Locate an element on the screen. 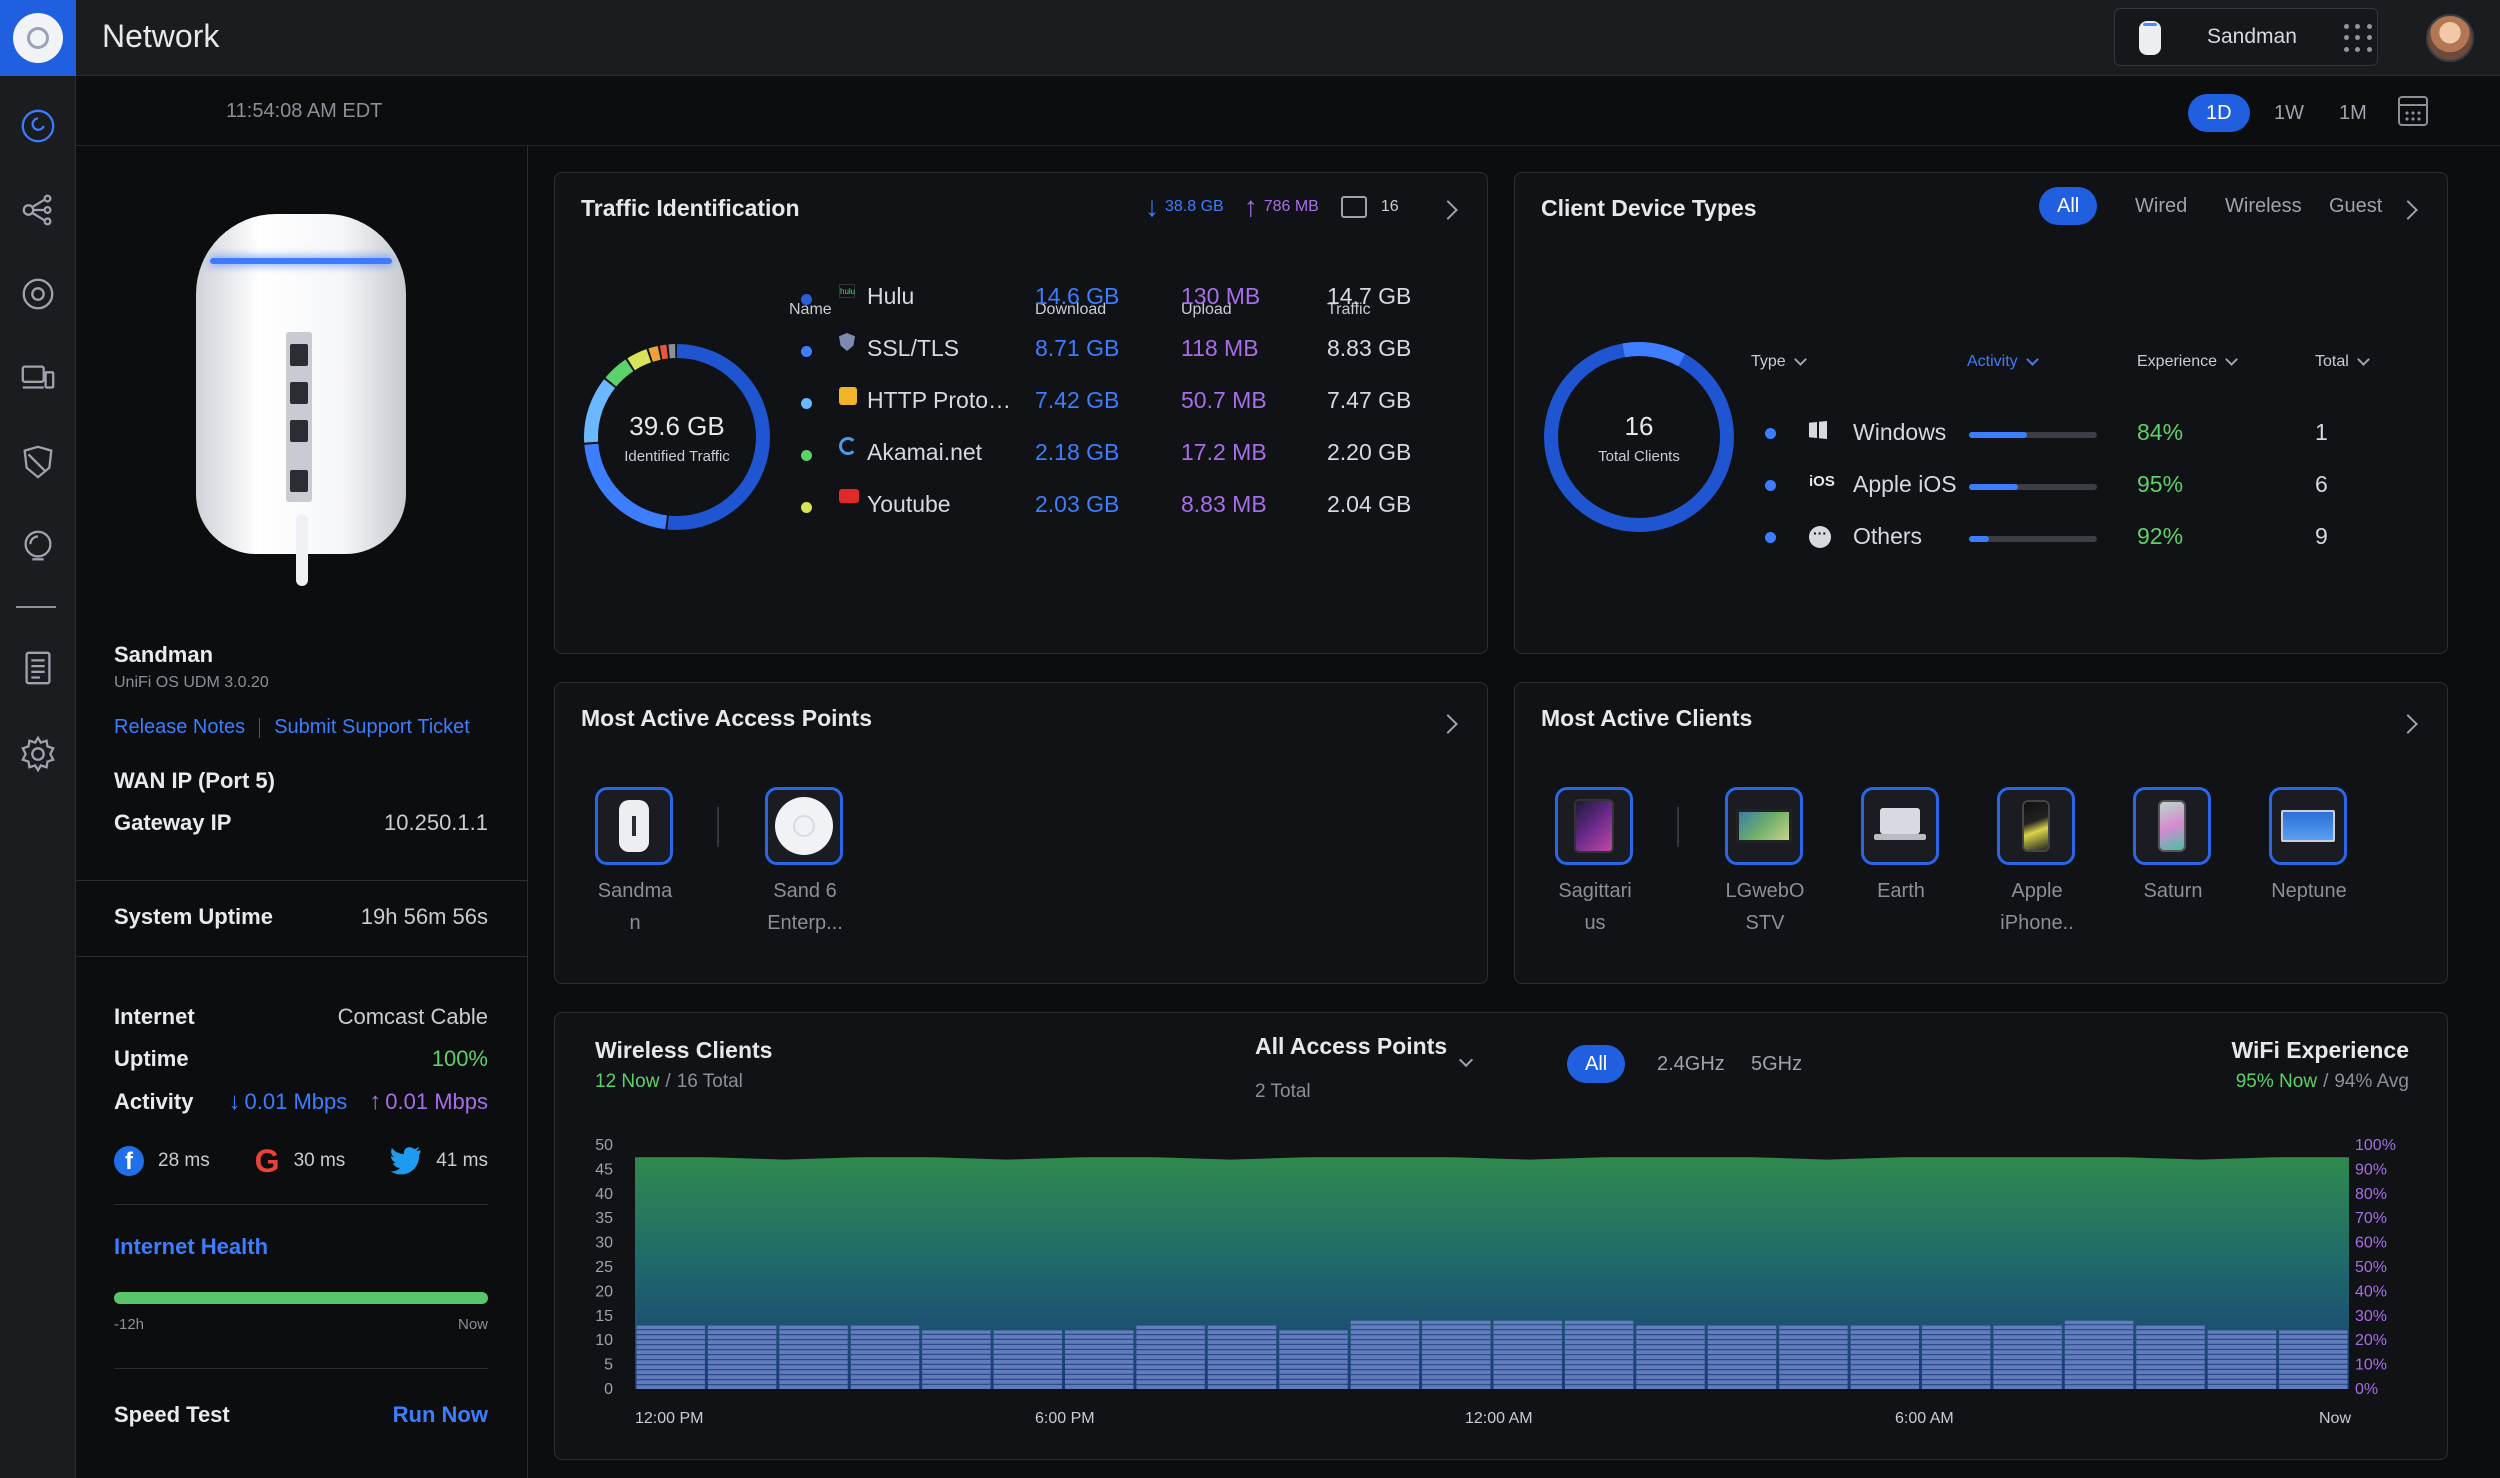  client-tile-neptune is located at coordinates (2308, 826).